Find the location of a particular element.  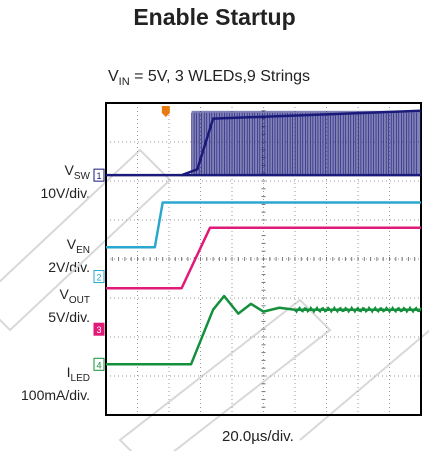

channel-marker-vsw is located at coordinates (99, 175).